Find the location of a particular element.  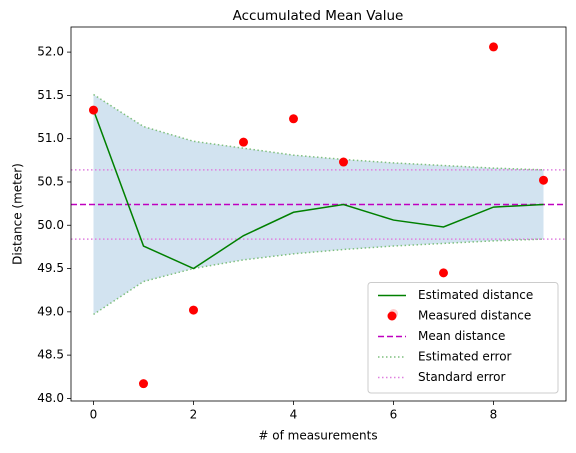

y-tick-label: 48.5 is located at coordinates (50, 355).